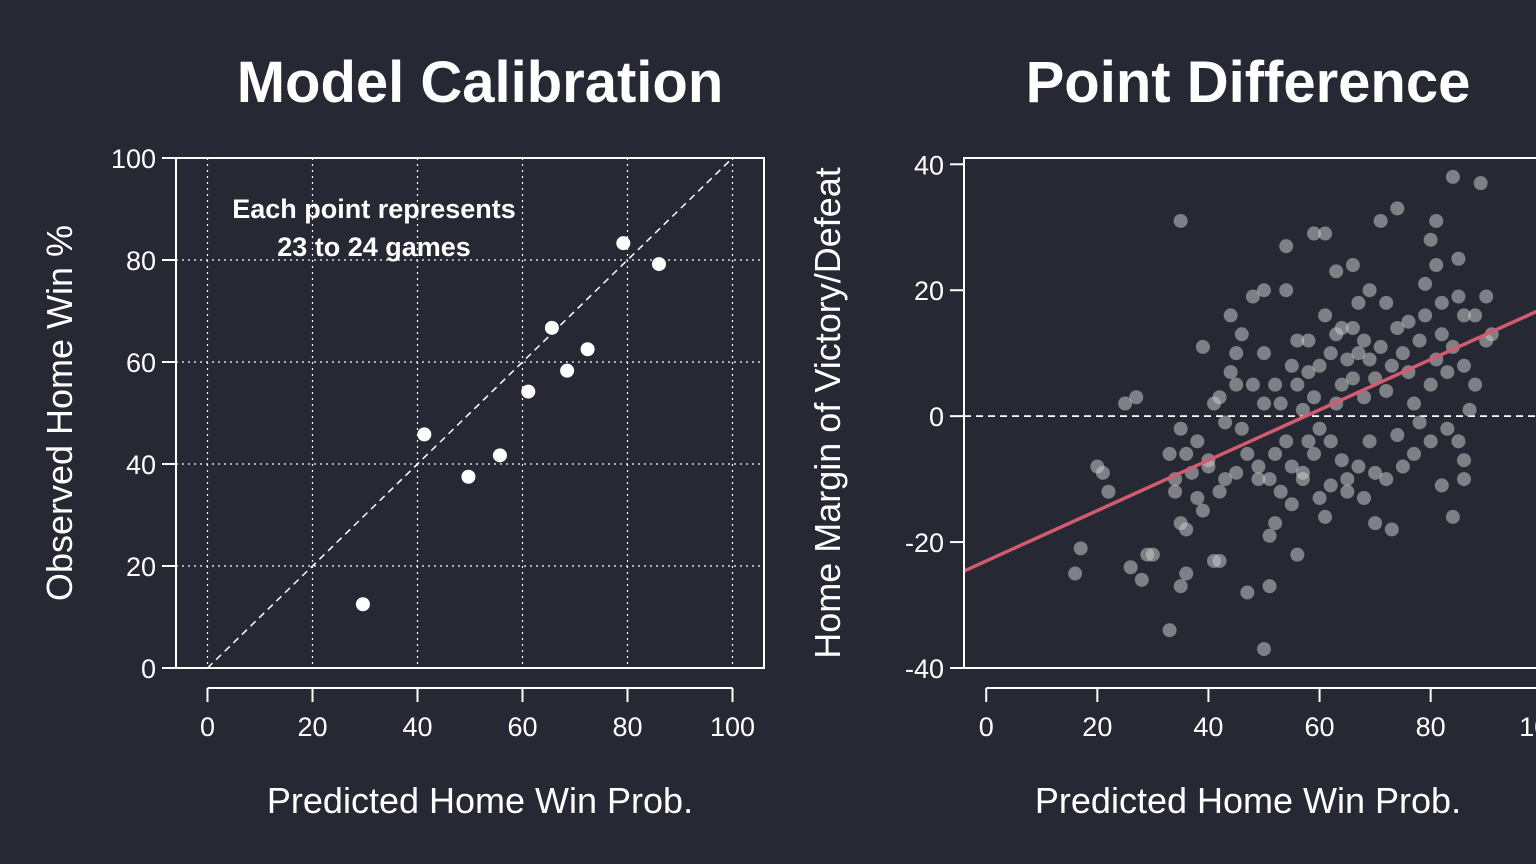  Describe the element at coordinates (59, 413) in the screenshot. I see `y-axis-label: Observed Home Win %` at that location.